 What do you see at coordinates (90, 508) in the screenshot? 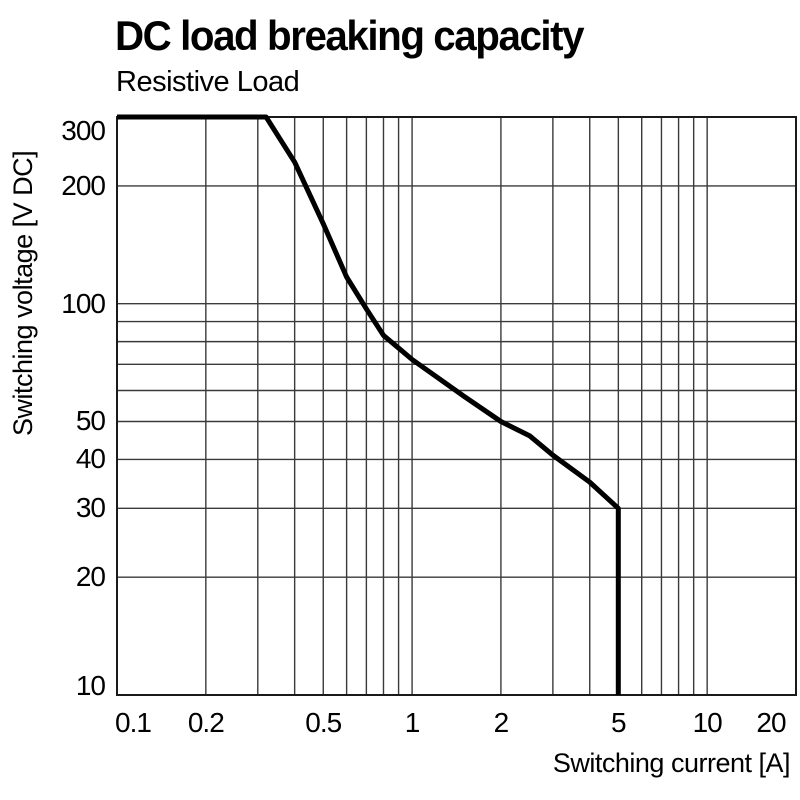
I see `y-tick-label: 30` at bounding box center [90, 508].